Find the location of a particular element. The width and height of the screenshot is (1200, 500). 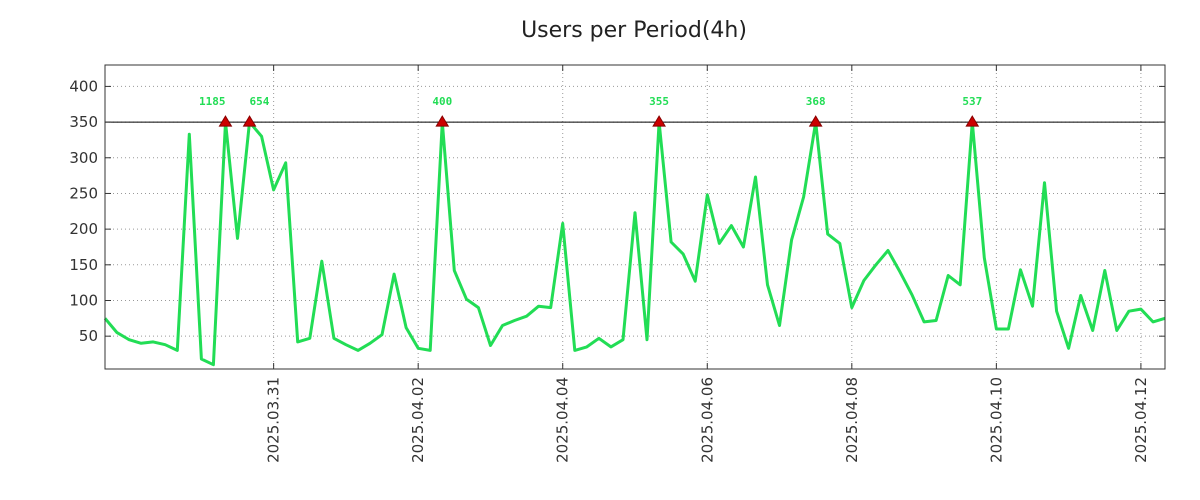

x-tick-label: 2025.04.12 is located at coordinates (1141, 420).